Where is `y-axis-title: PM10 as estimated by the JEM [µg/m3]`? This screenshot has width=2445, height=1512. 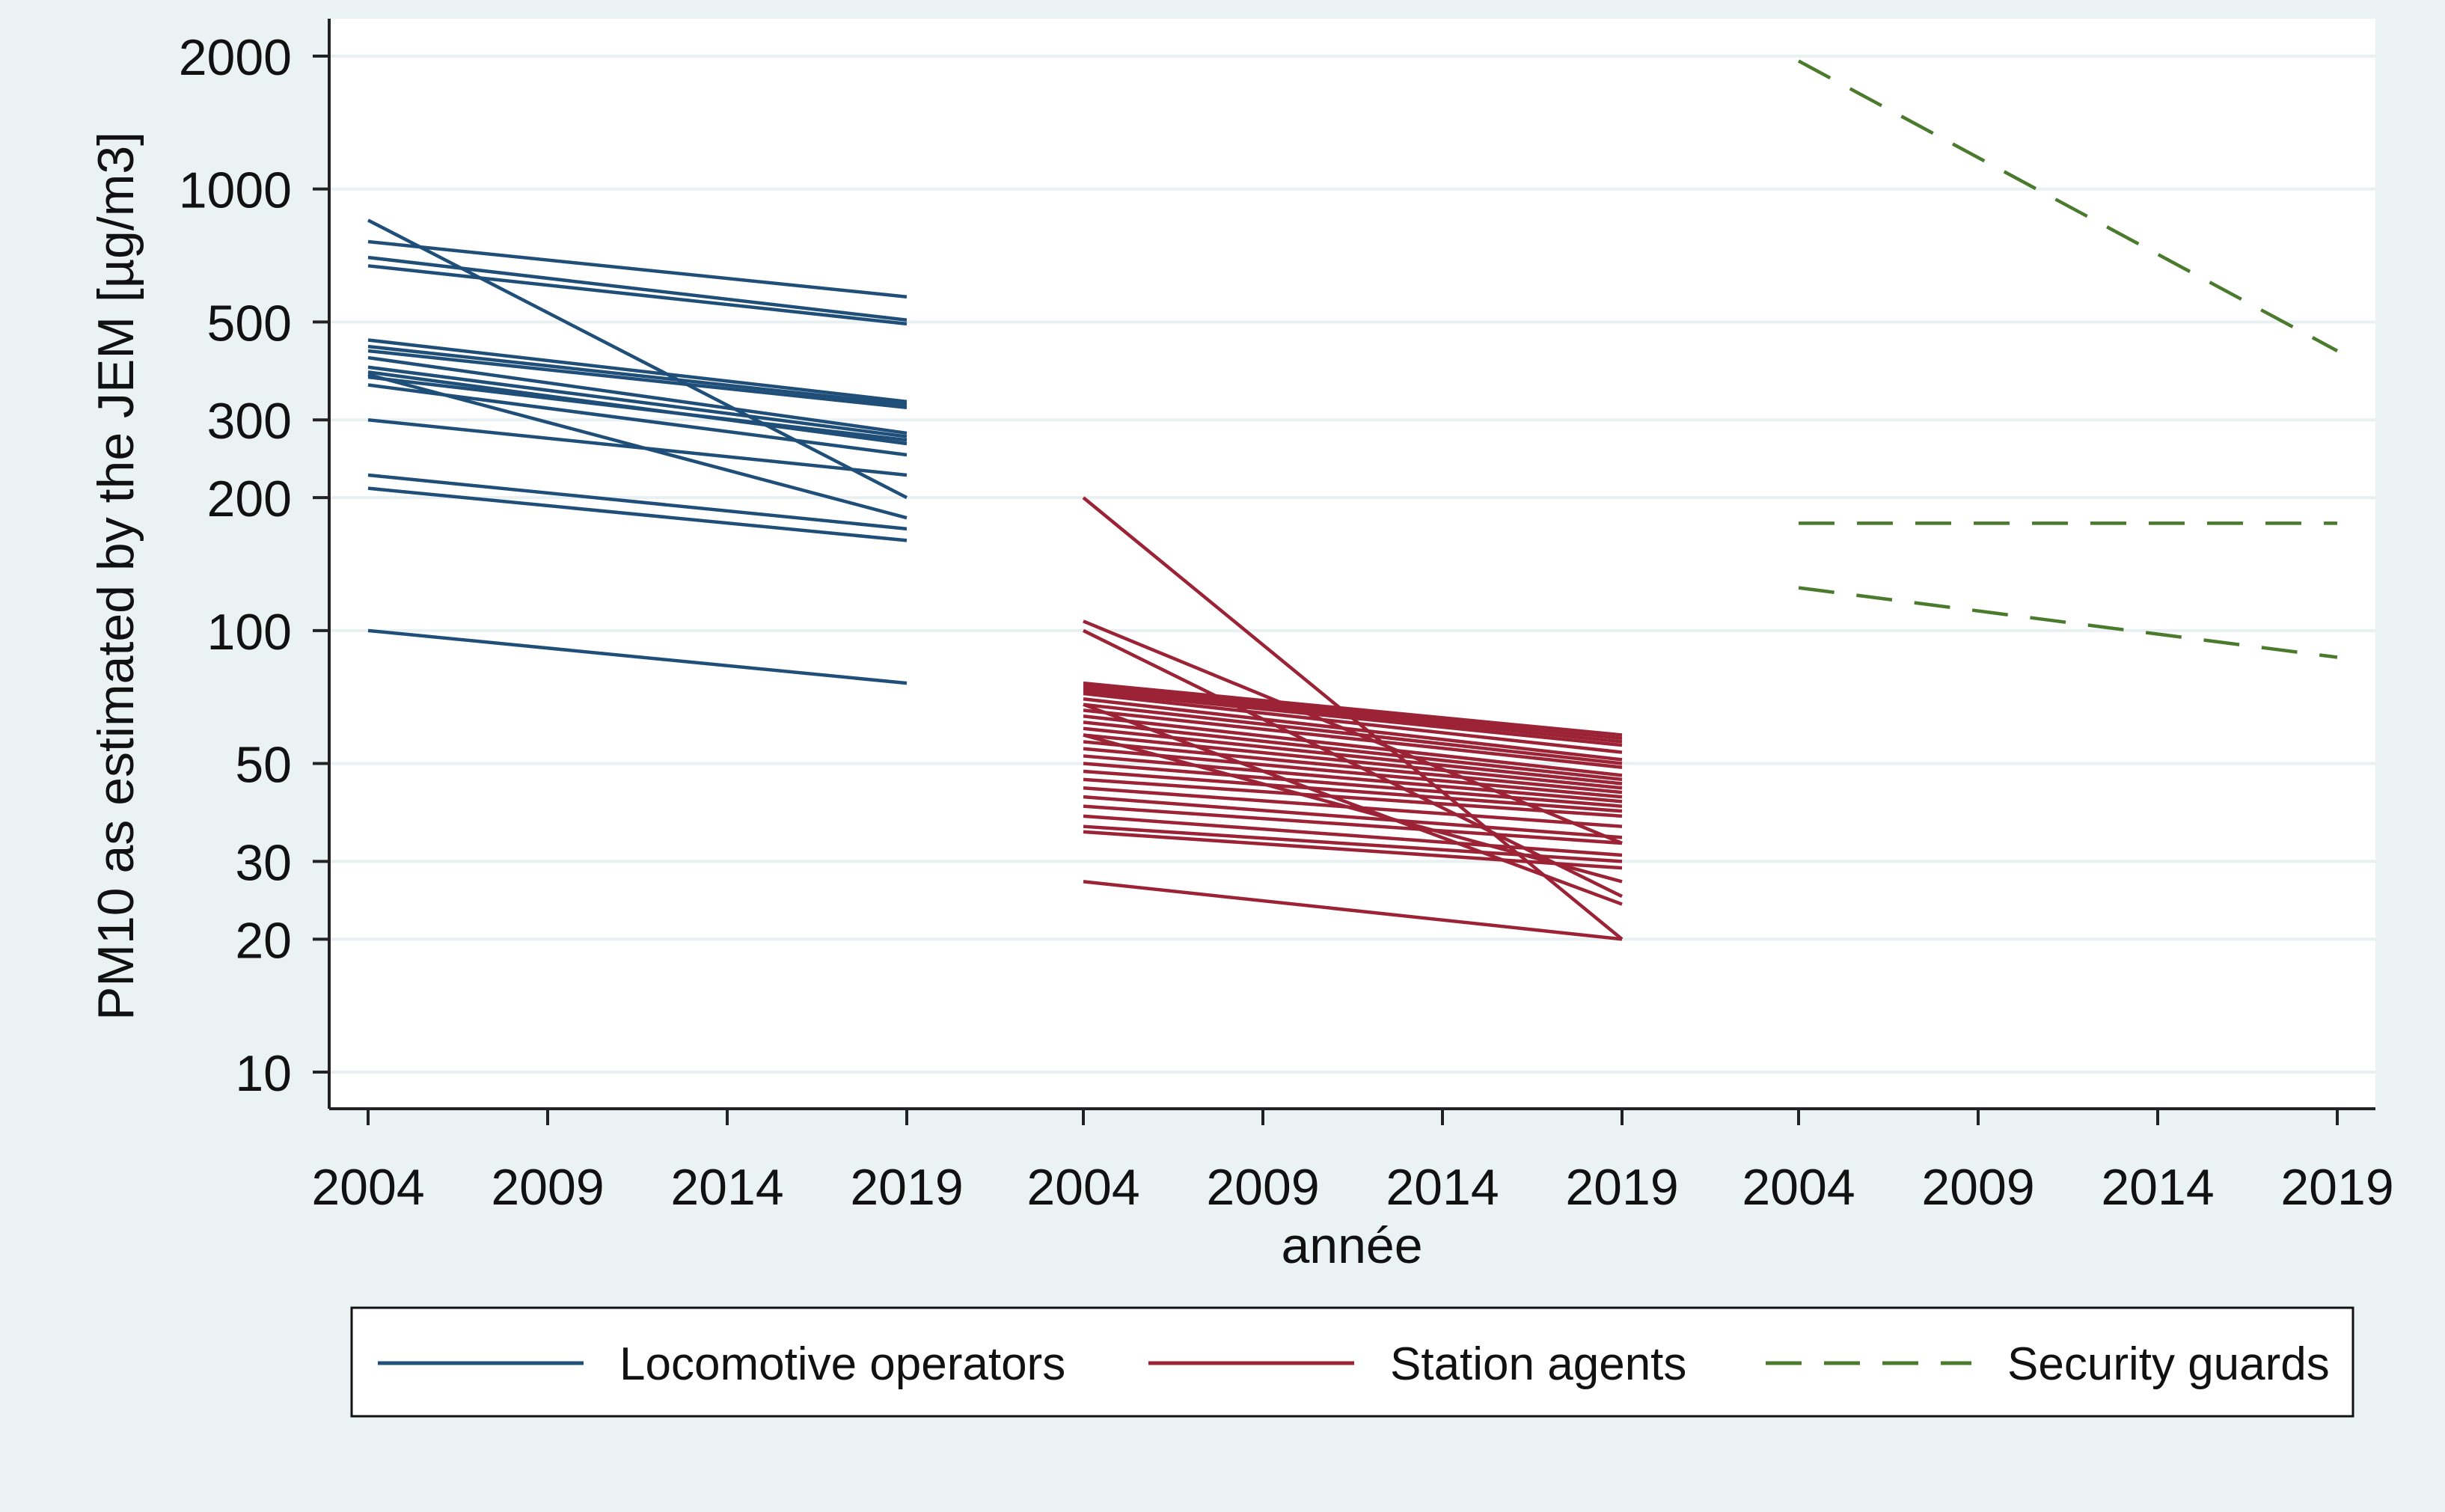 y-axis-title: PM10 as estimated by the JEM [µg/m3] is located at coordinates (116, 576).